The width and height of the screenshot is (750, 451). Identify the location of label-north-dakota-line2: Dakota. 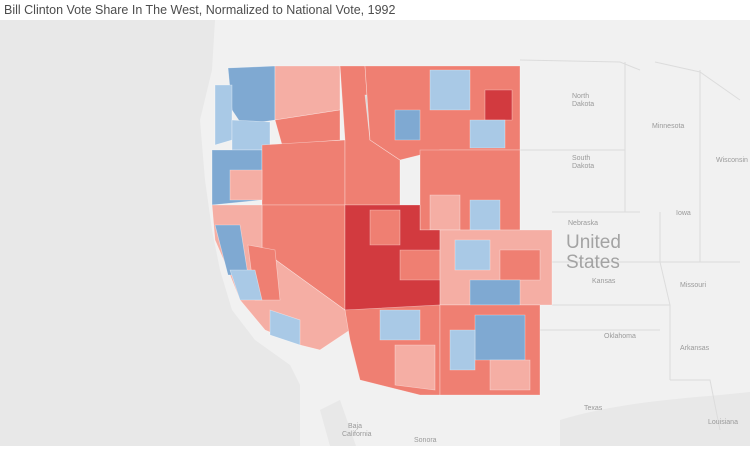
(583, 104).